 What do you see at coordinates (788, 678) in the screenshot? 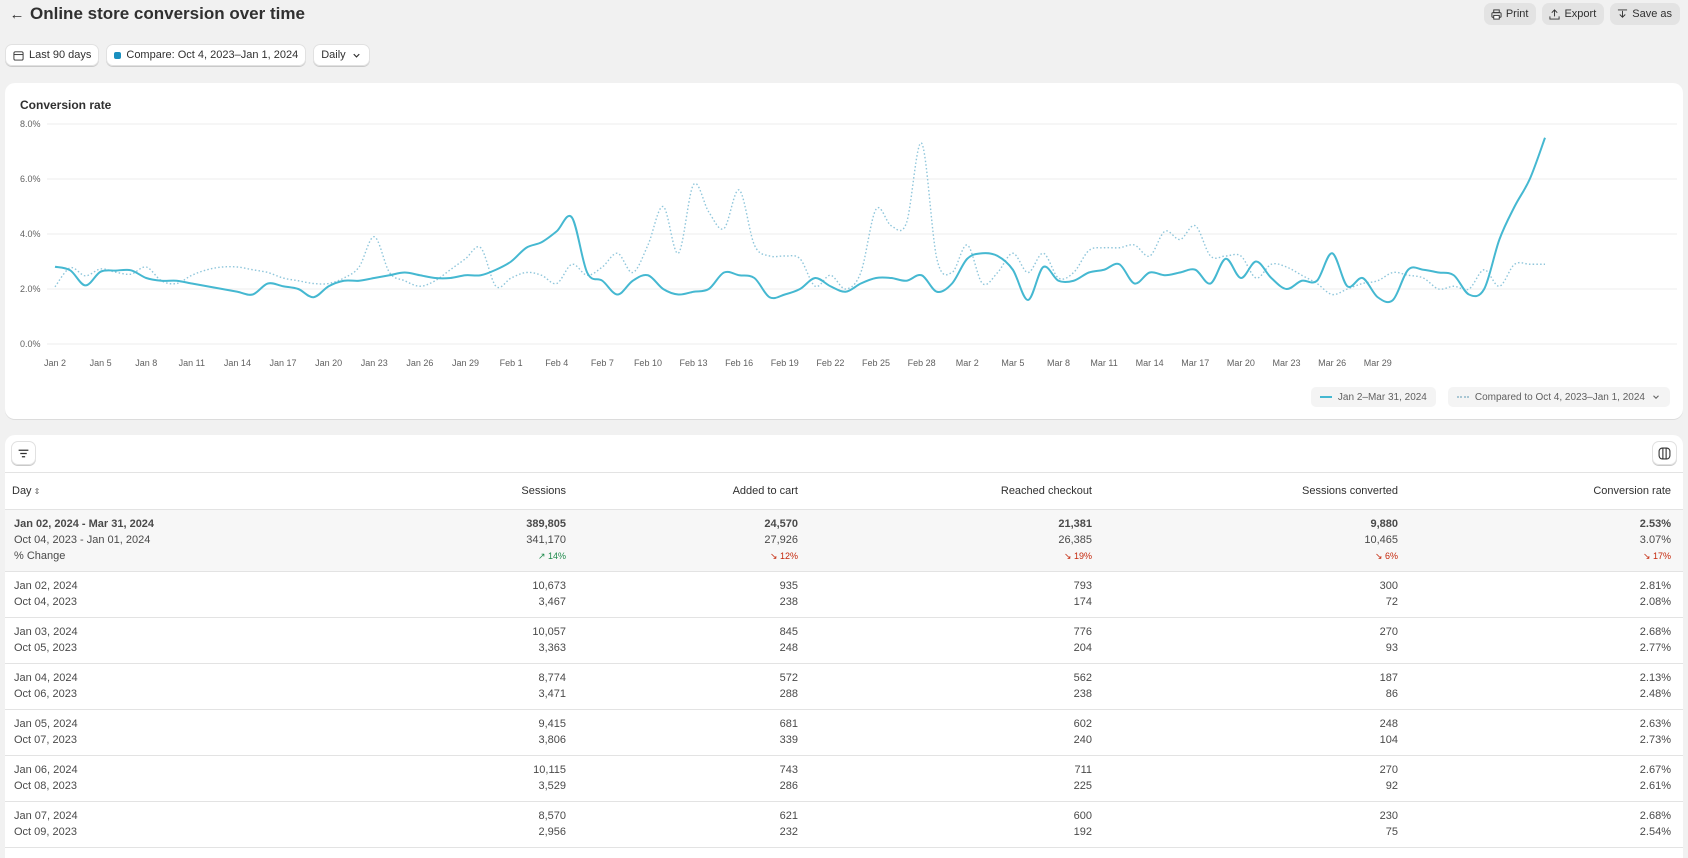
I see `metric-current: 572` at bounding box center [788, 678].